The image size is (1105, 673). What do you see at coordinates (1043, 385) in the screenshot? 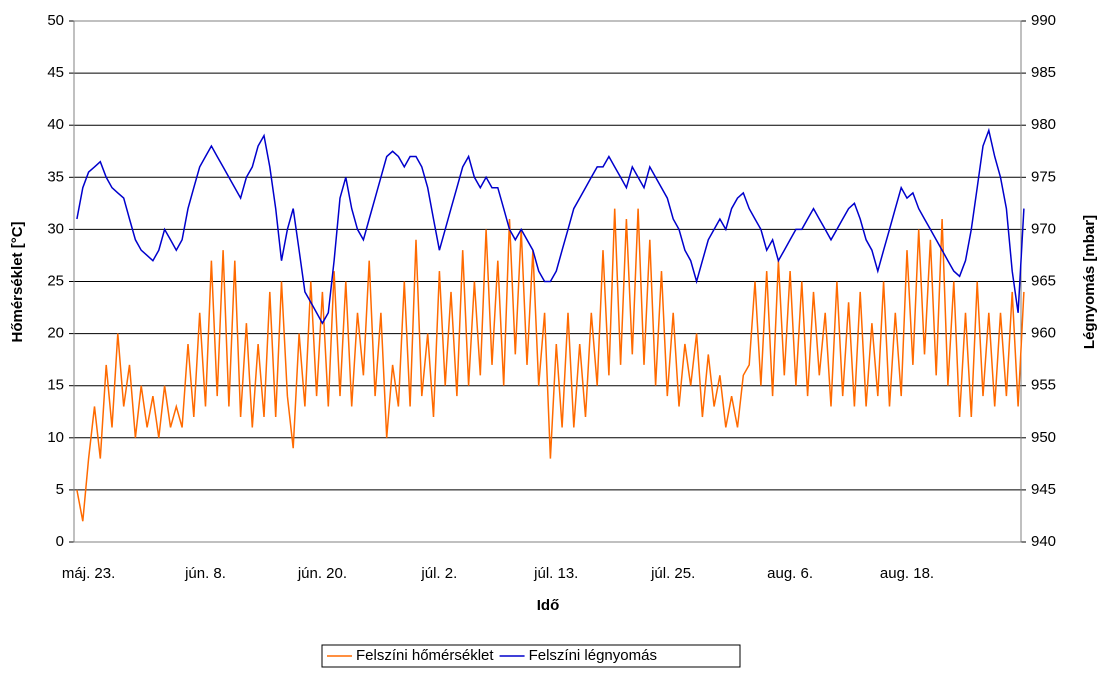
I see `y2-tick-label: 955` at bounding box center [1043, 385].